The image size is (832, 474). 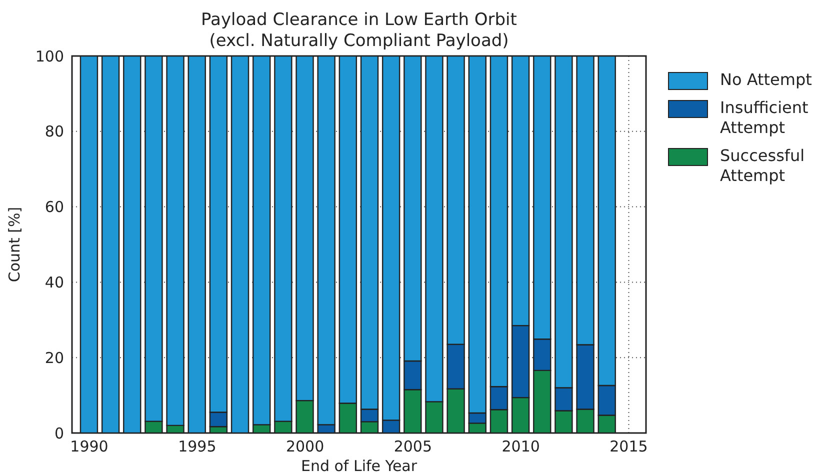 What do you see at coordinates (54, 131) in the screenshot?
I see `y-tick-label: 80` at bounding box center [54, 131].